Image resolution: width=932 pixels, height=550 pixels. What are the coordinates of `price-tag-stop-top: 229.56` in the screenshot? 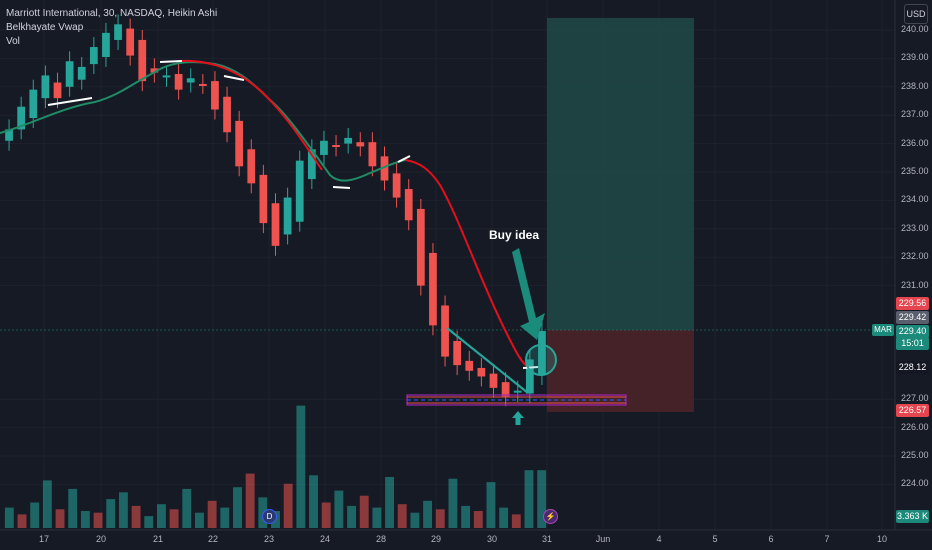 It's located at (912, 303).